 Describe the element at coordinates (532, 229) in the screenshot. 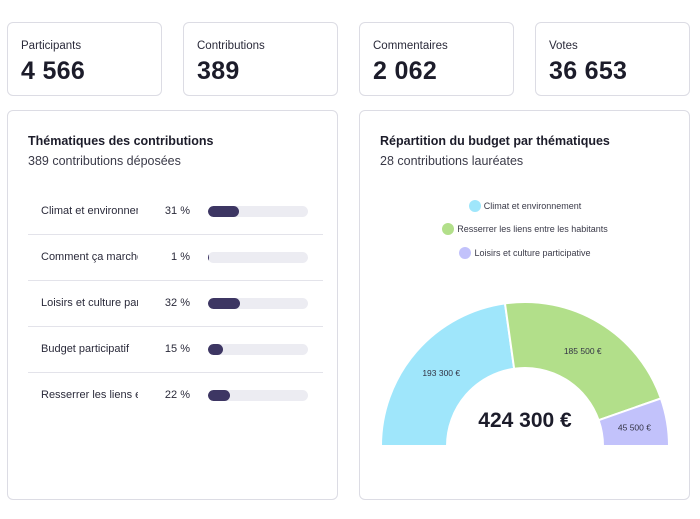

I see `legend-label: Resserrer les liens entre les habitants` at that location.